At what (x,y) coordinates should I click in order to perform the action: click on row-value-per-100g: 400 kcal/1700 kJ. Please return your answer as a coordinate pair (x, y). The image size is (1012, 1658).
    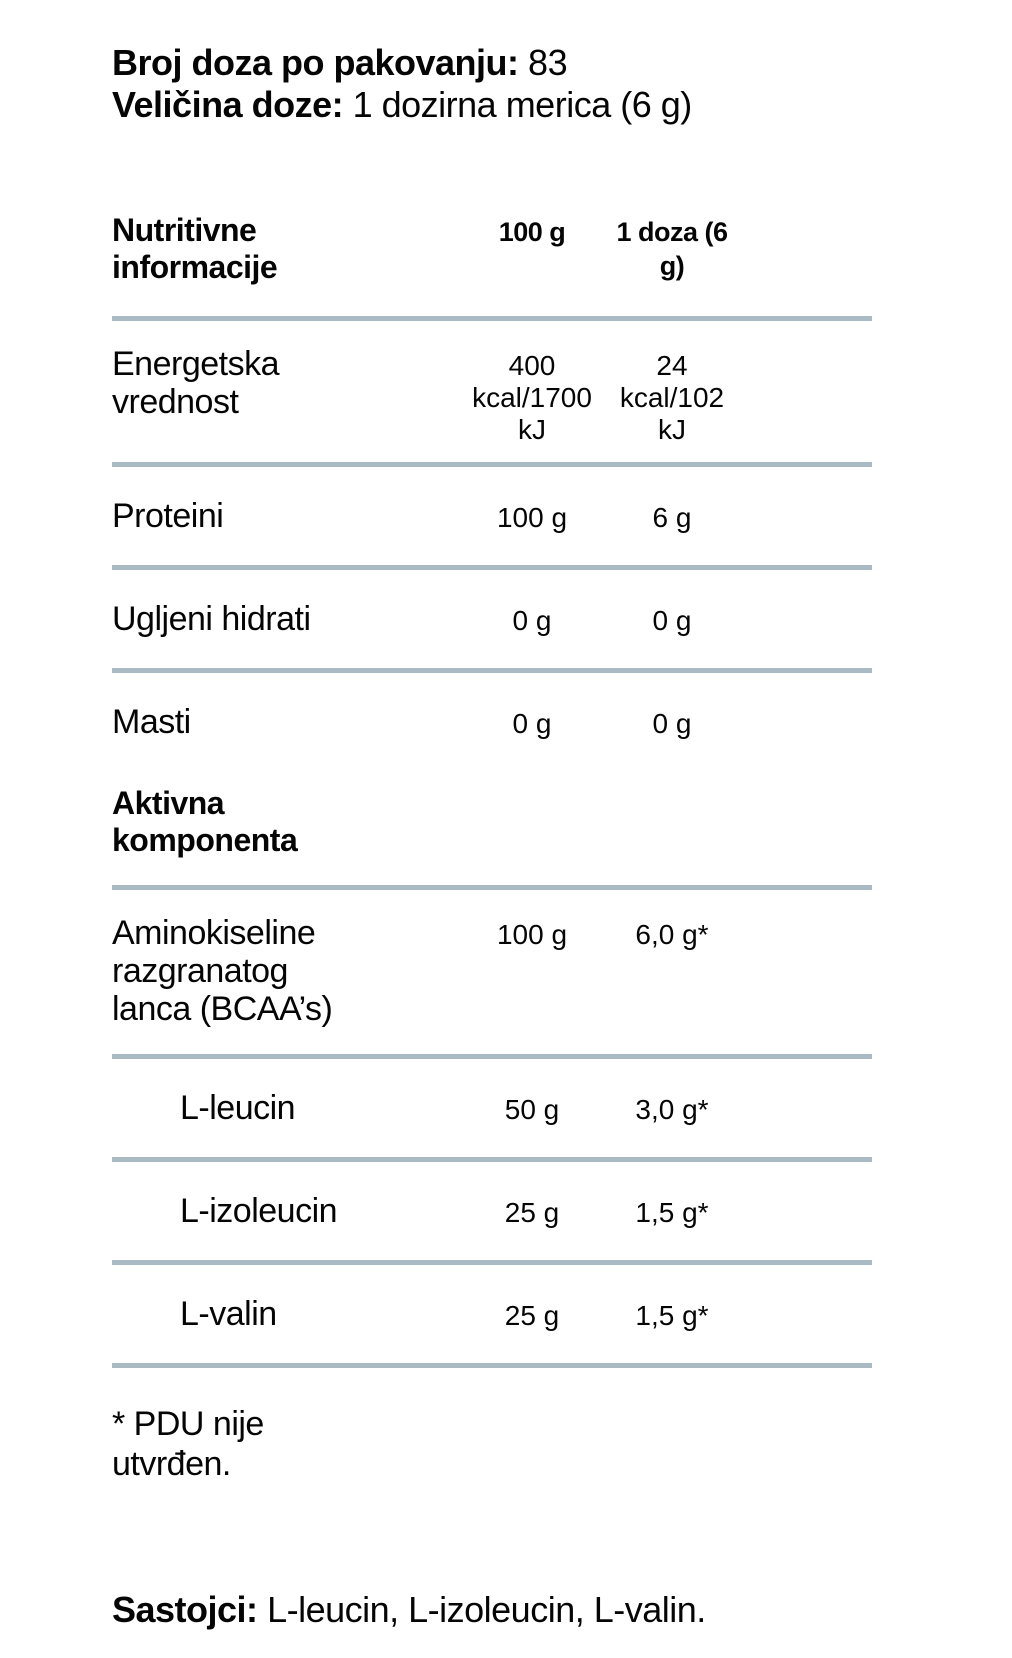
    Looking at the image, I should click on (532, 397).